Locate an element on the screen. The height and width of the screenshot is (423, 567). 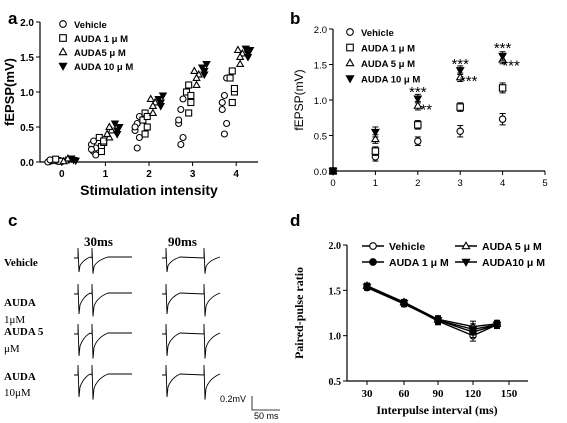
x-tick-label-d: 60 is located at coordinates (405, 394).